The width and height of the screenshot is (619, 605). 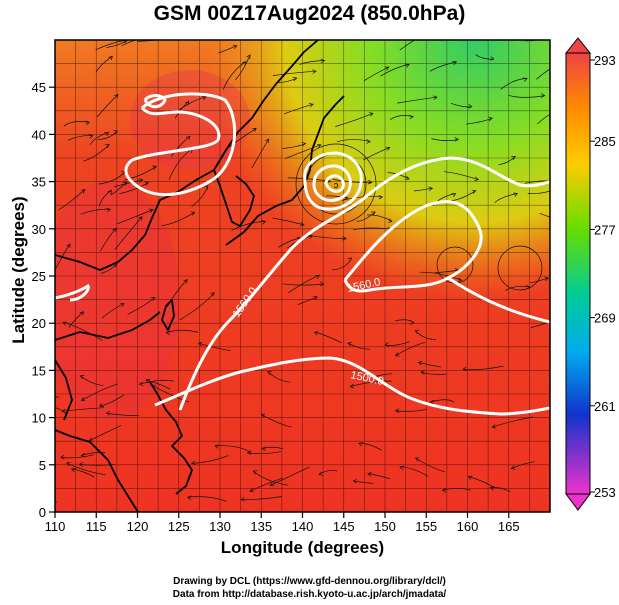 I want to click on contour-west, so click(x=72, y=292).